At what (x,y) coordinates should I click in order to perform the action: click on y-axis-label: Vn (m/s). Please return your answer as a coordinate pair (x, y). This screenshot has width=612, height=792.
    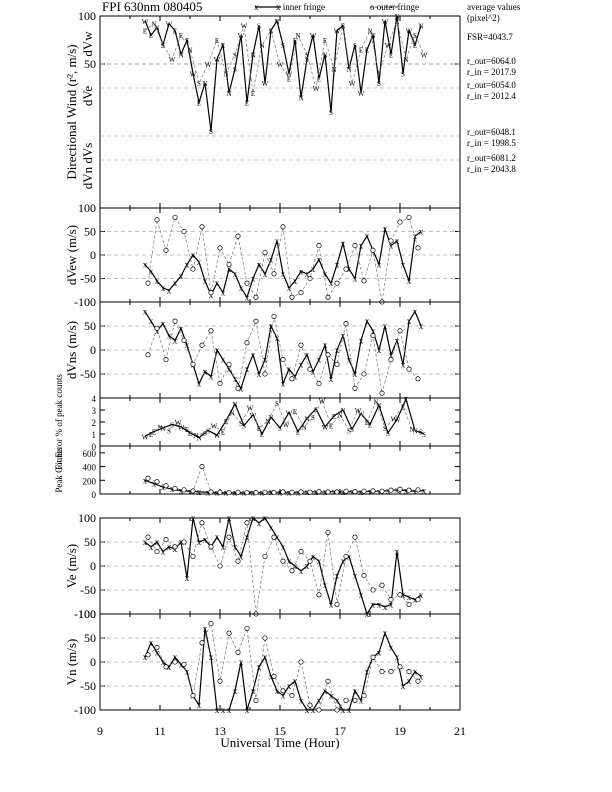
    Looking at the image, I should click on (71, 662).